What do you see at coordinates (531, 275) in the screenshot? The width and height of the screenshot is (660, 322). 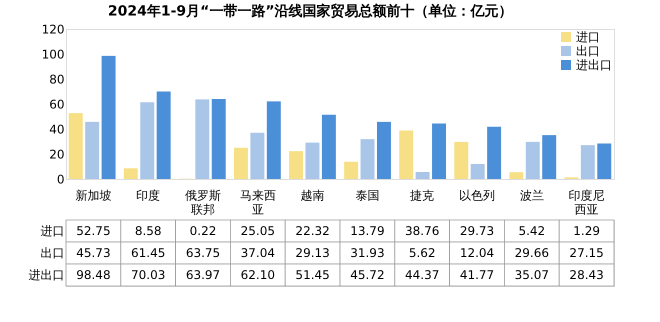 I see `data-label: 35.07` at bounding box center [531, 275].